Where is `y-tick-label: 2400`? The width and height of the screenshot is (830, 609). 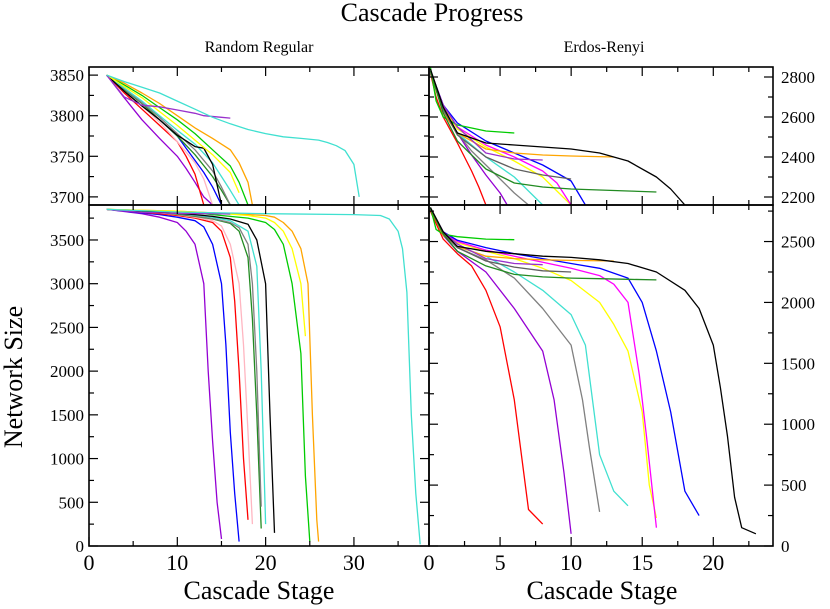 y-tick-label: 2400 is located at coordinates (798, 157).